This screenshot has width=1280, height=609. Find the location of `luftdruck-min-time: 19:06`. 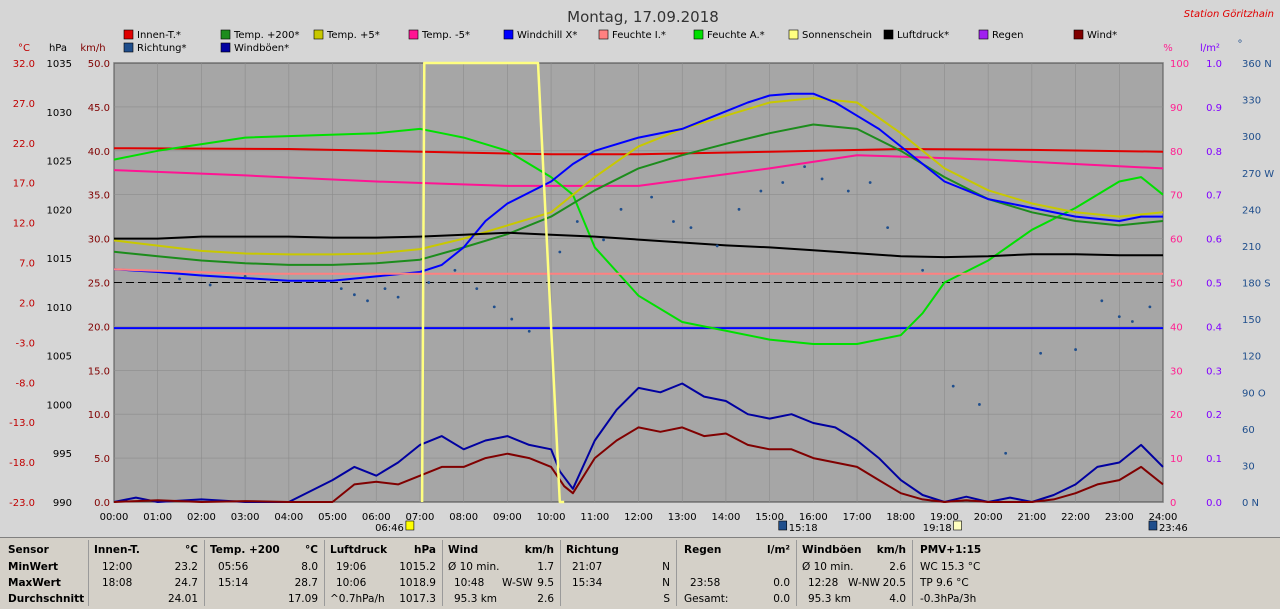

luftdruck-min-time: 19:06 is located at coordinates (351, 567).